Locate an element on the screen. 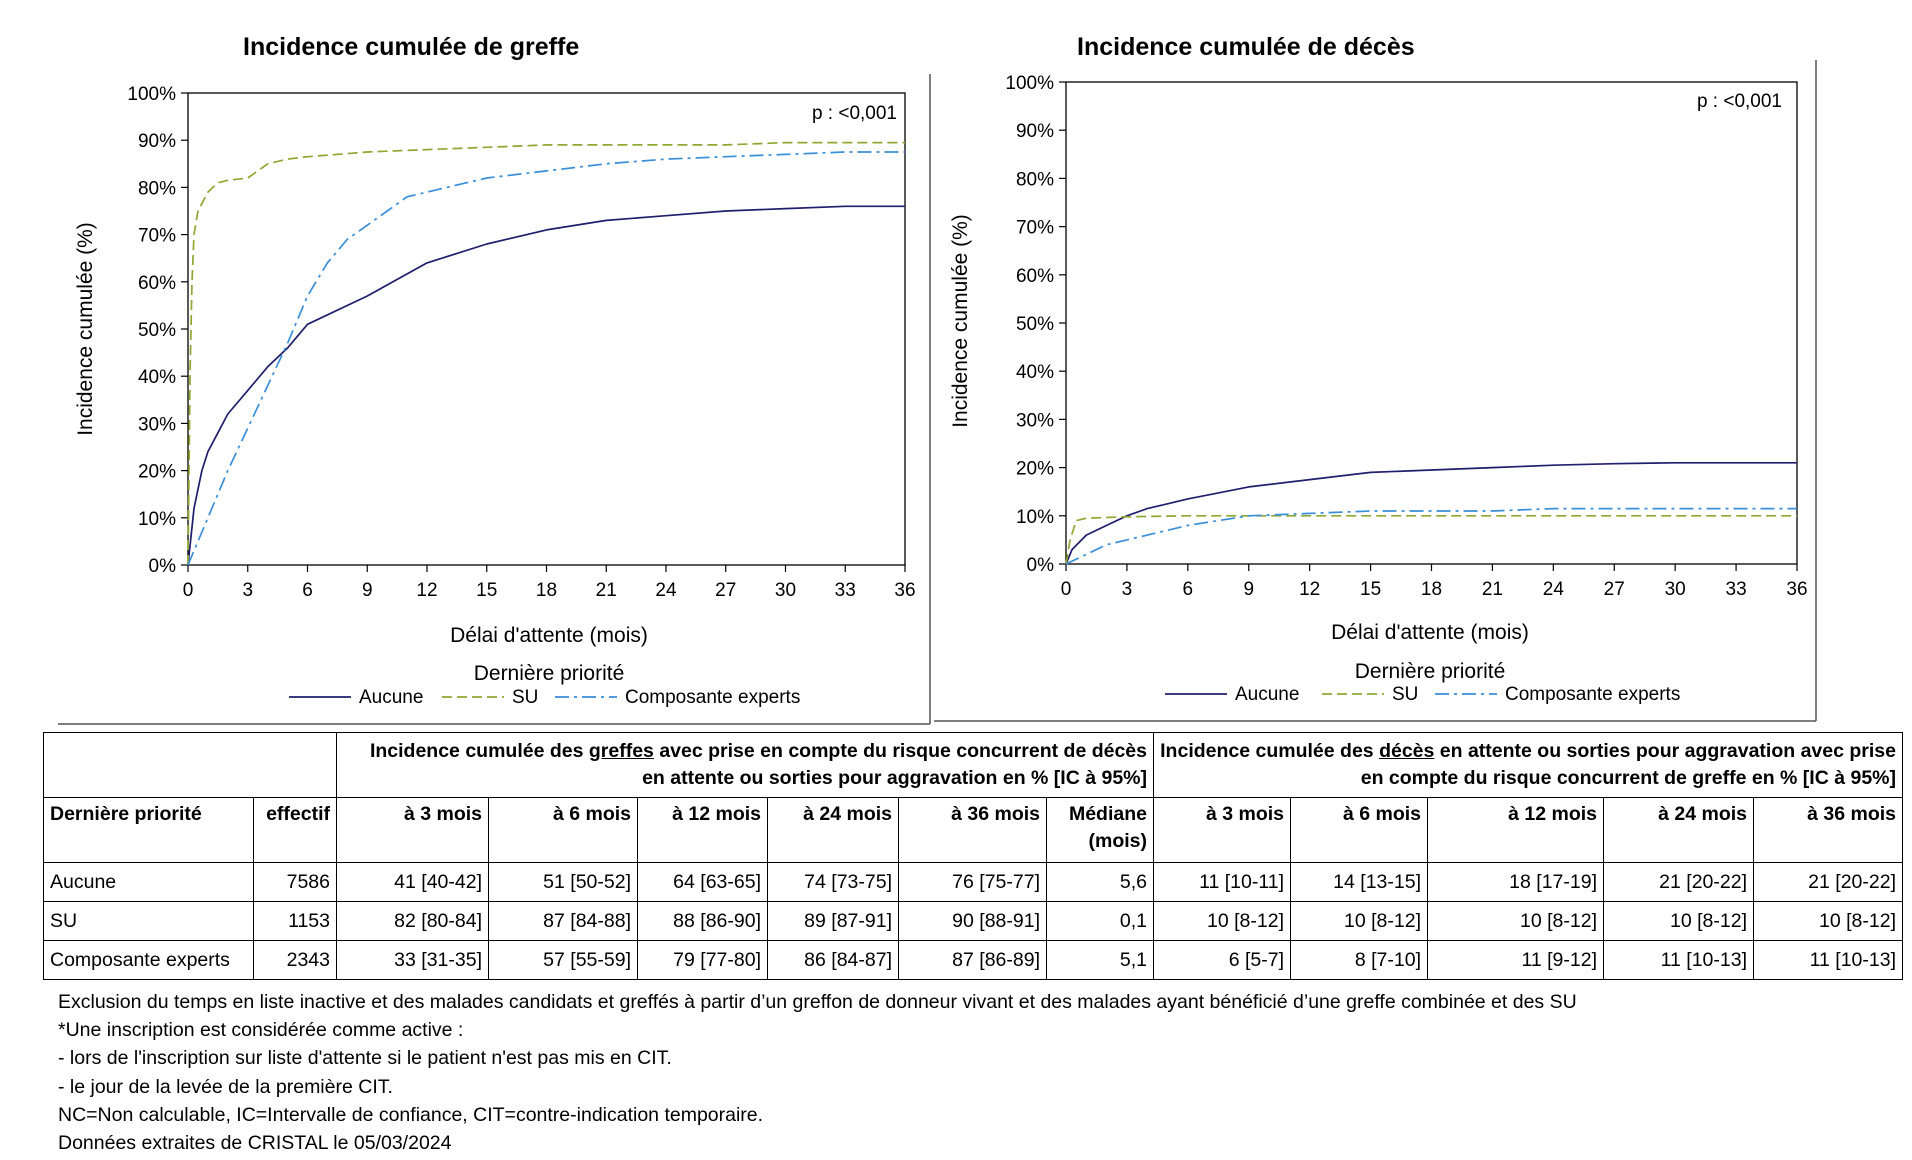 The width and height of the screenshot is (1912, 1160). chart-greffe-legend: Aucune SU Composante experts is located at coordinates (544, 697).